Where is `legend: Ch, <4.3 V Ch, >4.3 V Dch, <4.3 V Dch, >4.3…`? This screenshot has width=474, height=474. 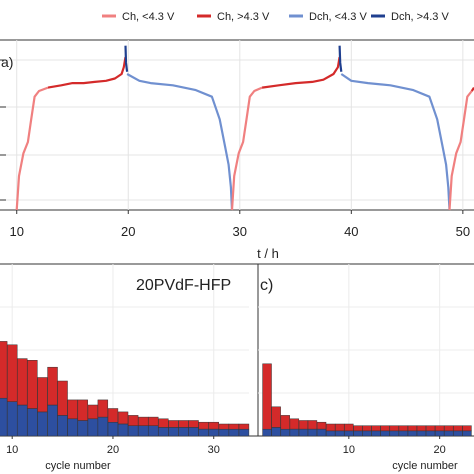
legend: Ch, <4.3 V Ch, >4.3 V Dch, <4.3 V Dch, >4.3… is located at coordinates (275, 17).